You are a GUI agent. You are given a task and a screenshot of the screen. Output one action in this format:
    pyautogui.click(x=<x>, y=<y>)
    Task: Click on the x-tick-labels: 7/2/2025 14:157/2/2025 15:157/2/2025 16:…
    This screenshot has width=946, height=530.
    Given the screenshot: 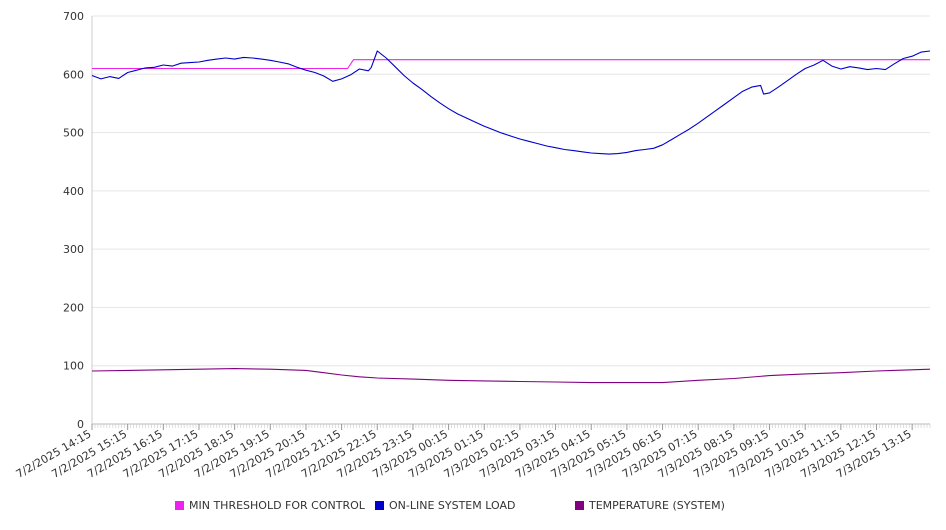 What is the action you would take?
    pyautogui.click(x=464, y=454)
    